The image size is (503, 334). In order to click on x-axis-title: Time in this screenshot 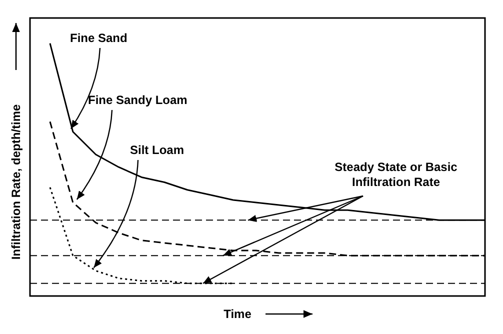, I will do `click(238, 314)`.